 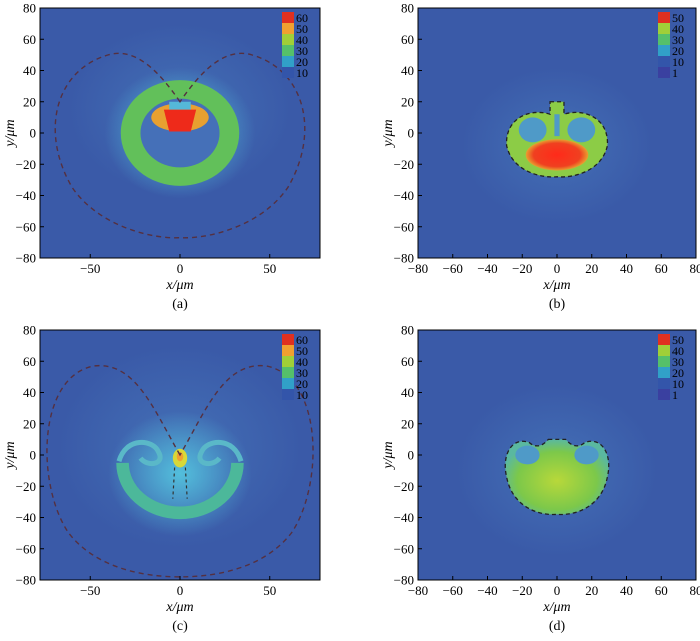 What do you see at coordinates (675, 73) in the screenshot?
I see `colorbar-label: 1` at bounding box center [675, 73].